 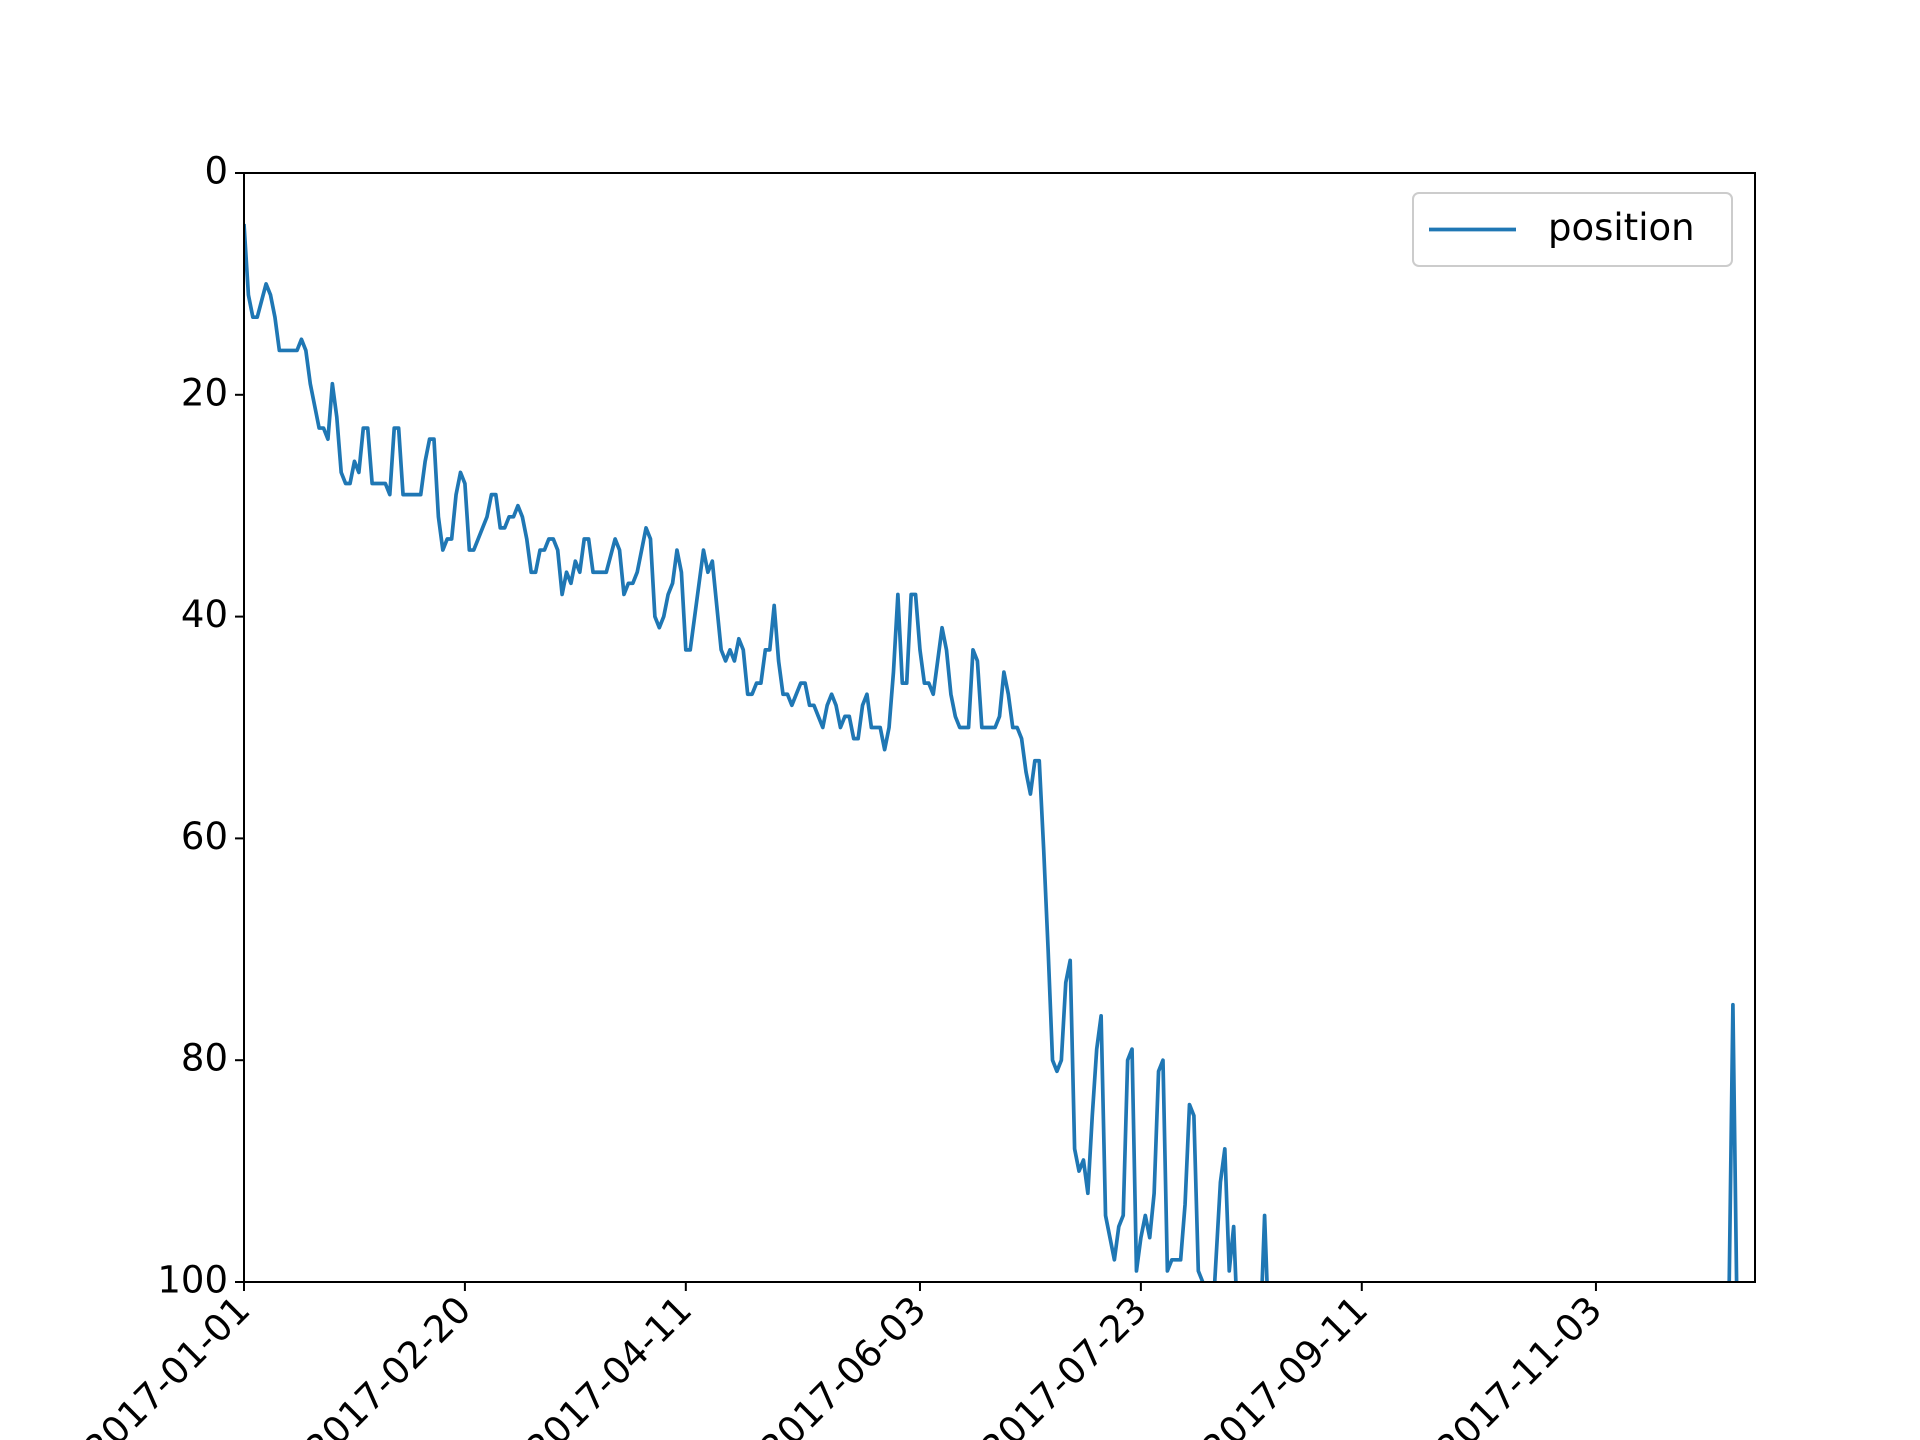 I want to click on y-tick-label: 80, so click(x=204, y=1058).